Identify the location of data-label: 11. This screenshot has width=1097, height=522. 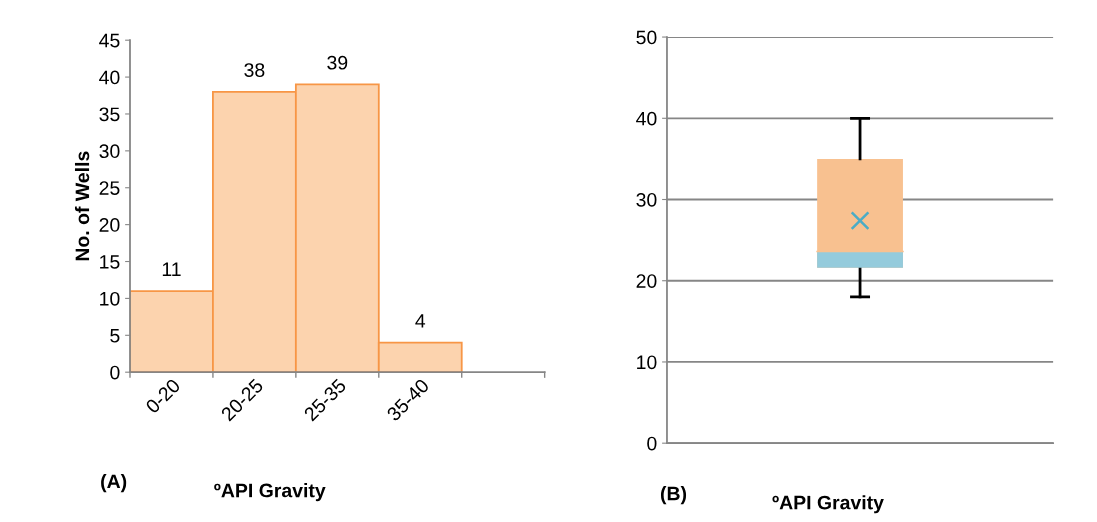
(171, 269).